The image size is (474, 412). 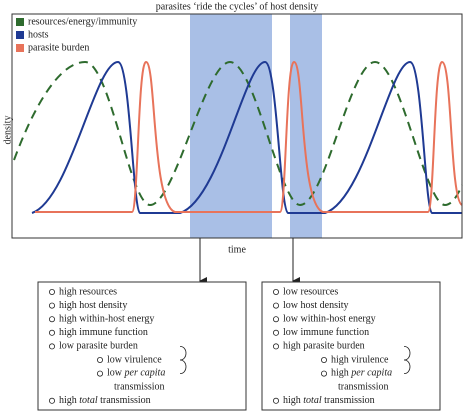 What do you see at coordinates (326, 332) in the screenshot?
I see `item-text: low immune function` at bounding box center [326, 332].